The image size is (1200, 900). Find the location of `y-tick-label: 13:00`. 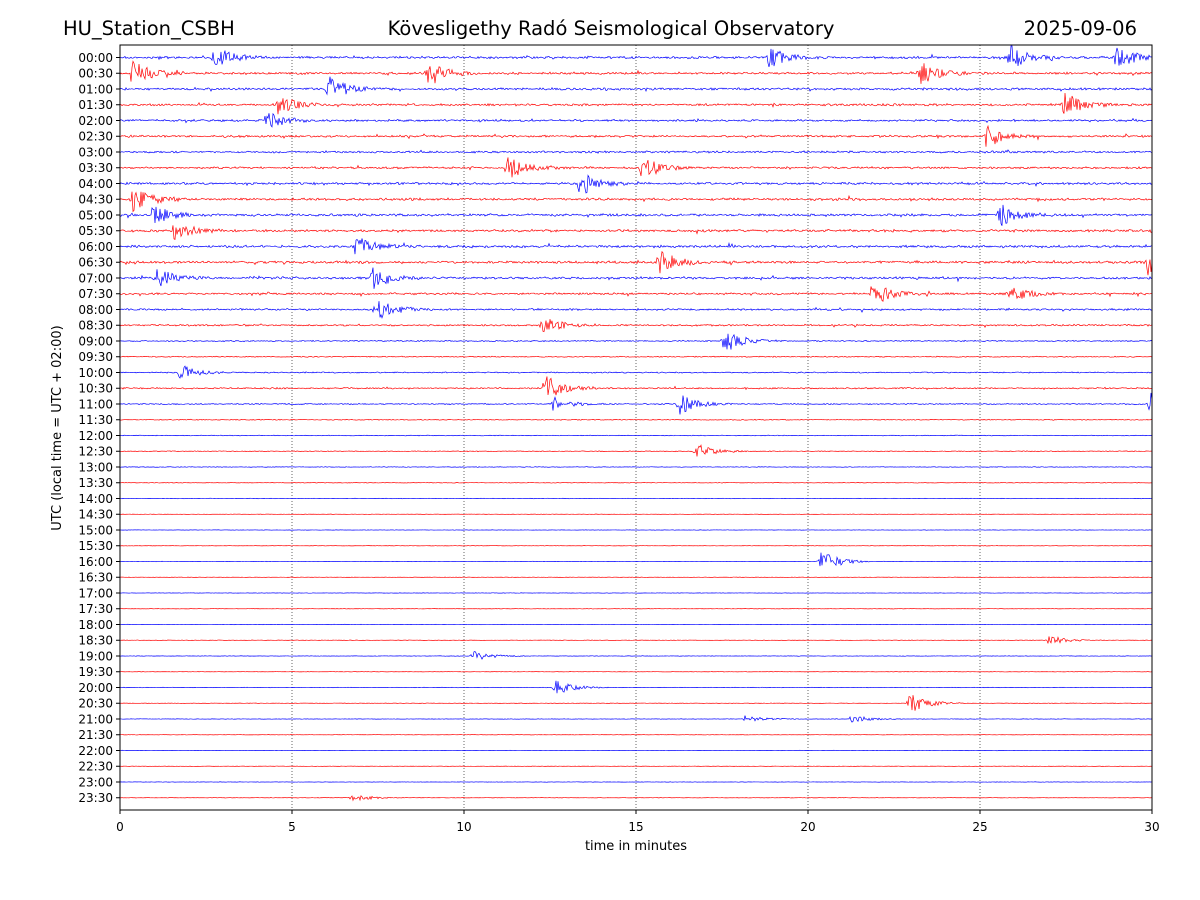

y-tick-label: 13:00 is located at coordinates (95, 467).